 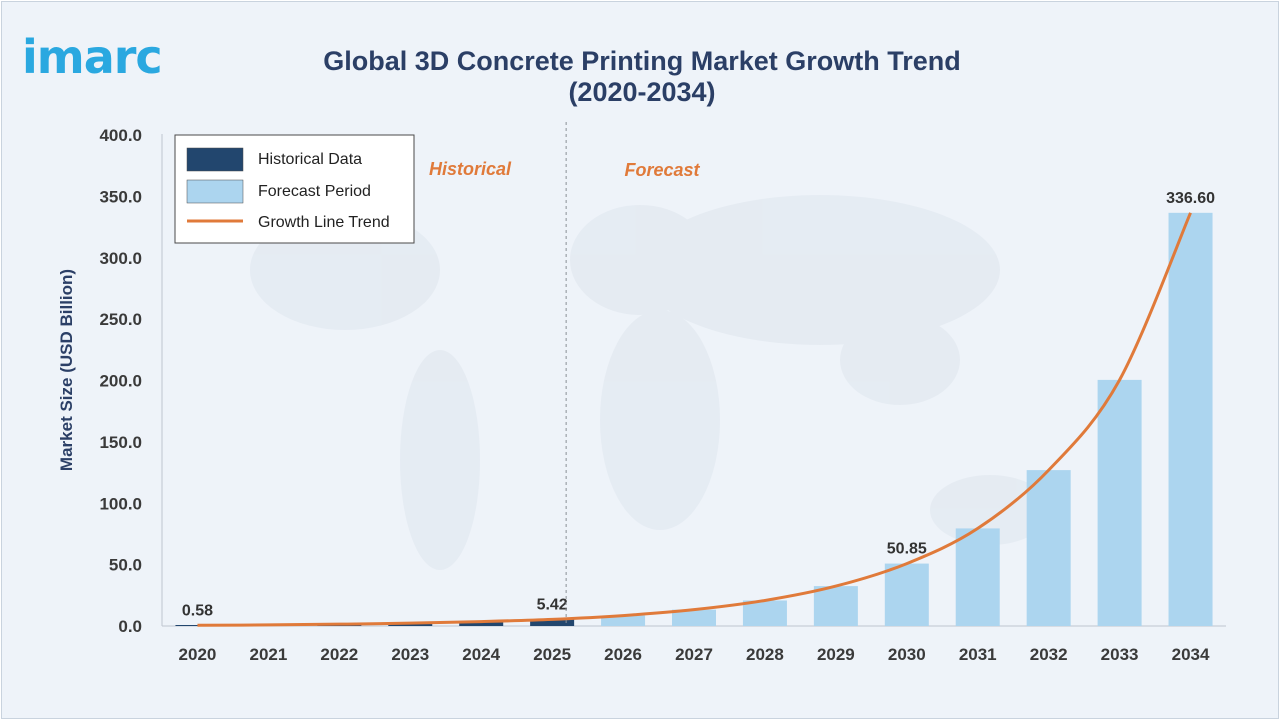 I want to click on x-tick-label: 2023, so click(x=410, y=654).